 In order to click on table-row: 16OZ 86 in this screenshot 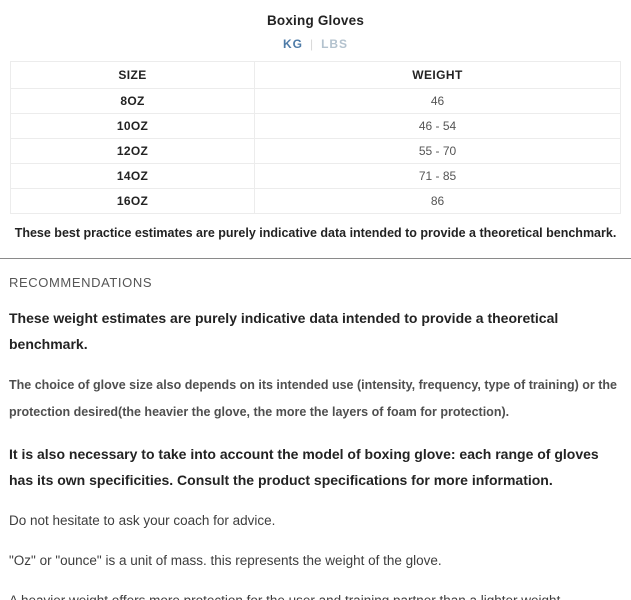, I will do `click(315, 201)`.